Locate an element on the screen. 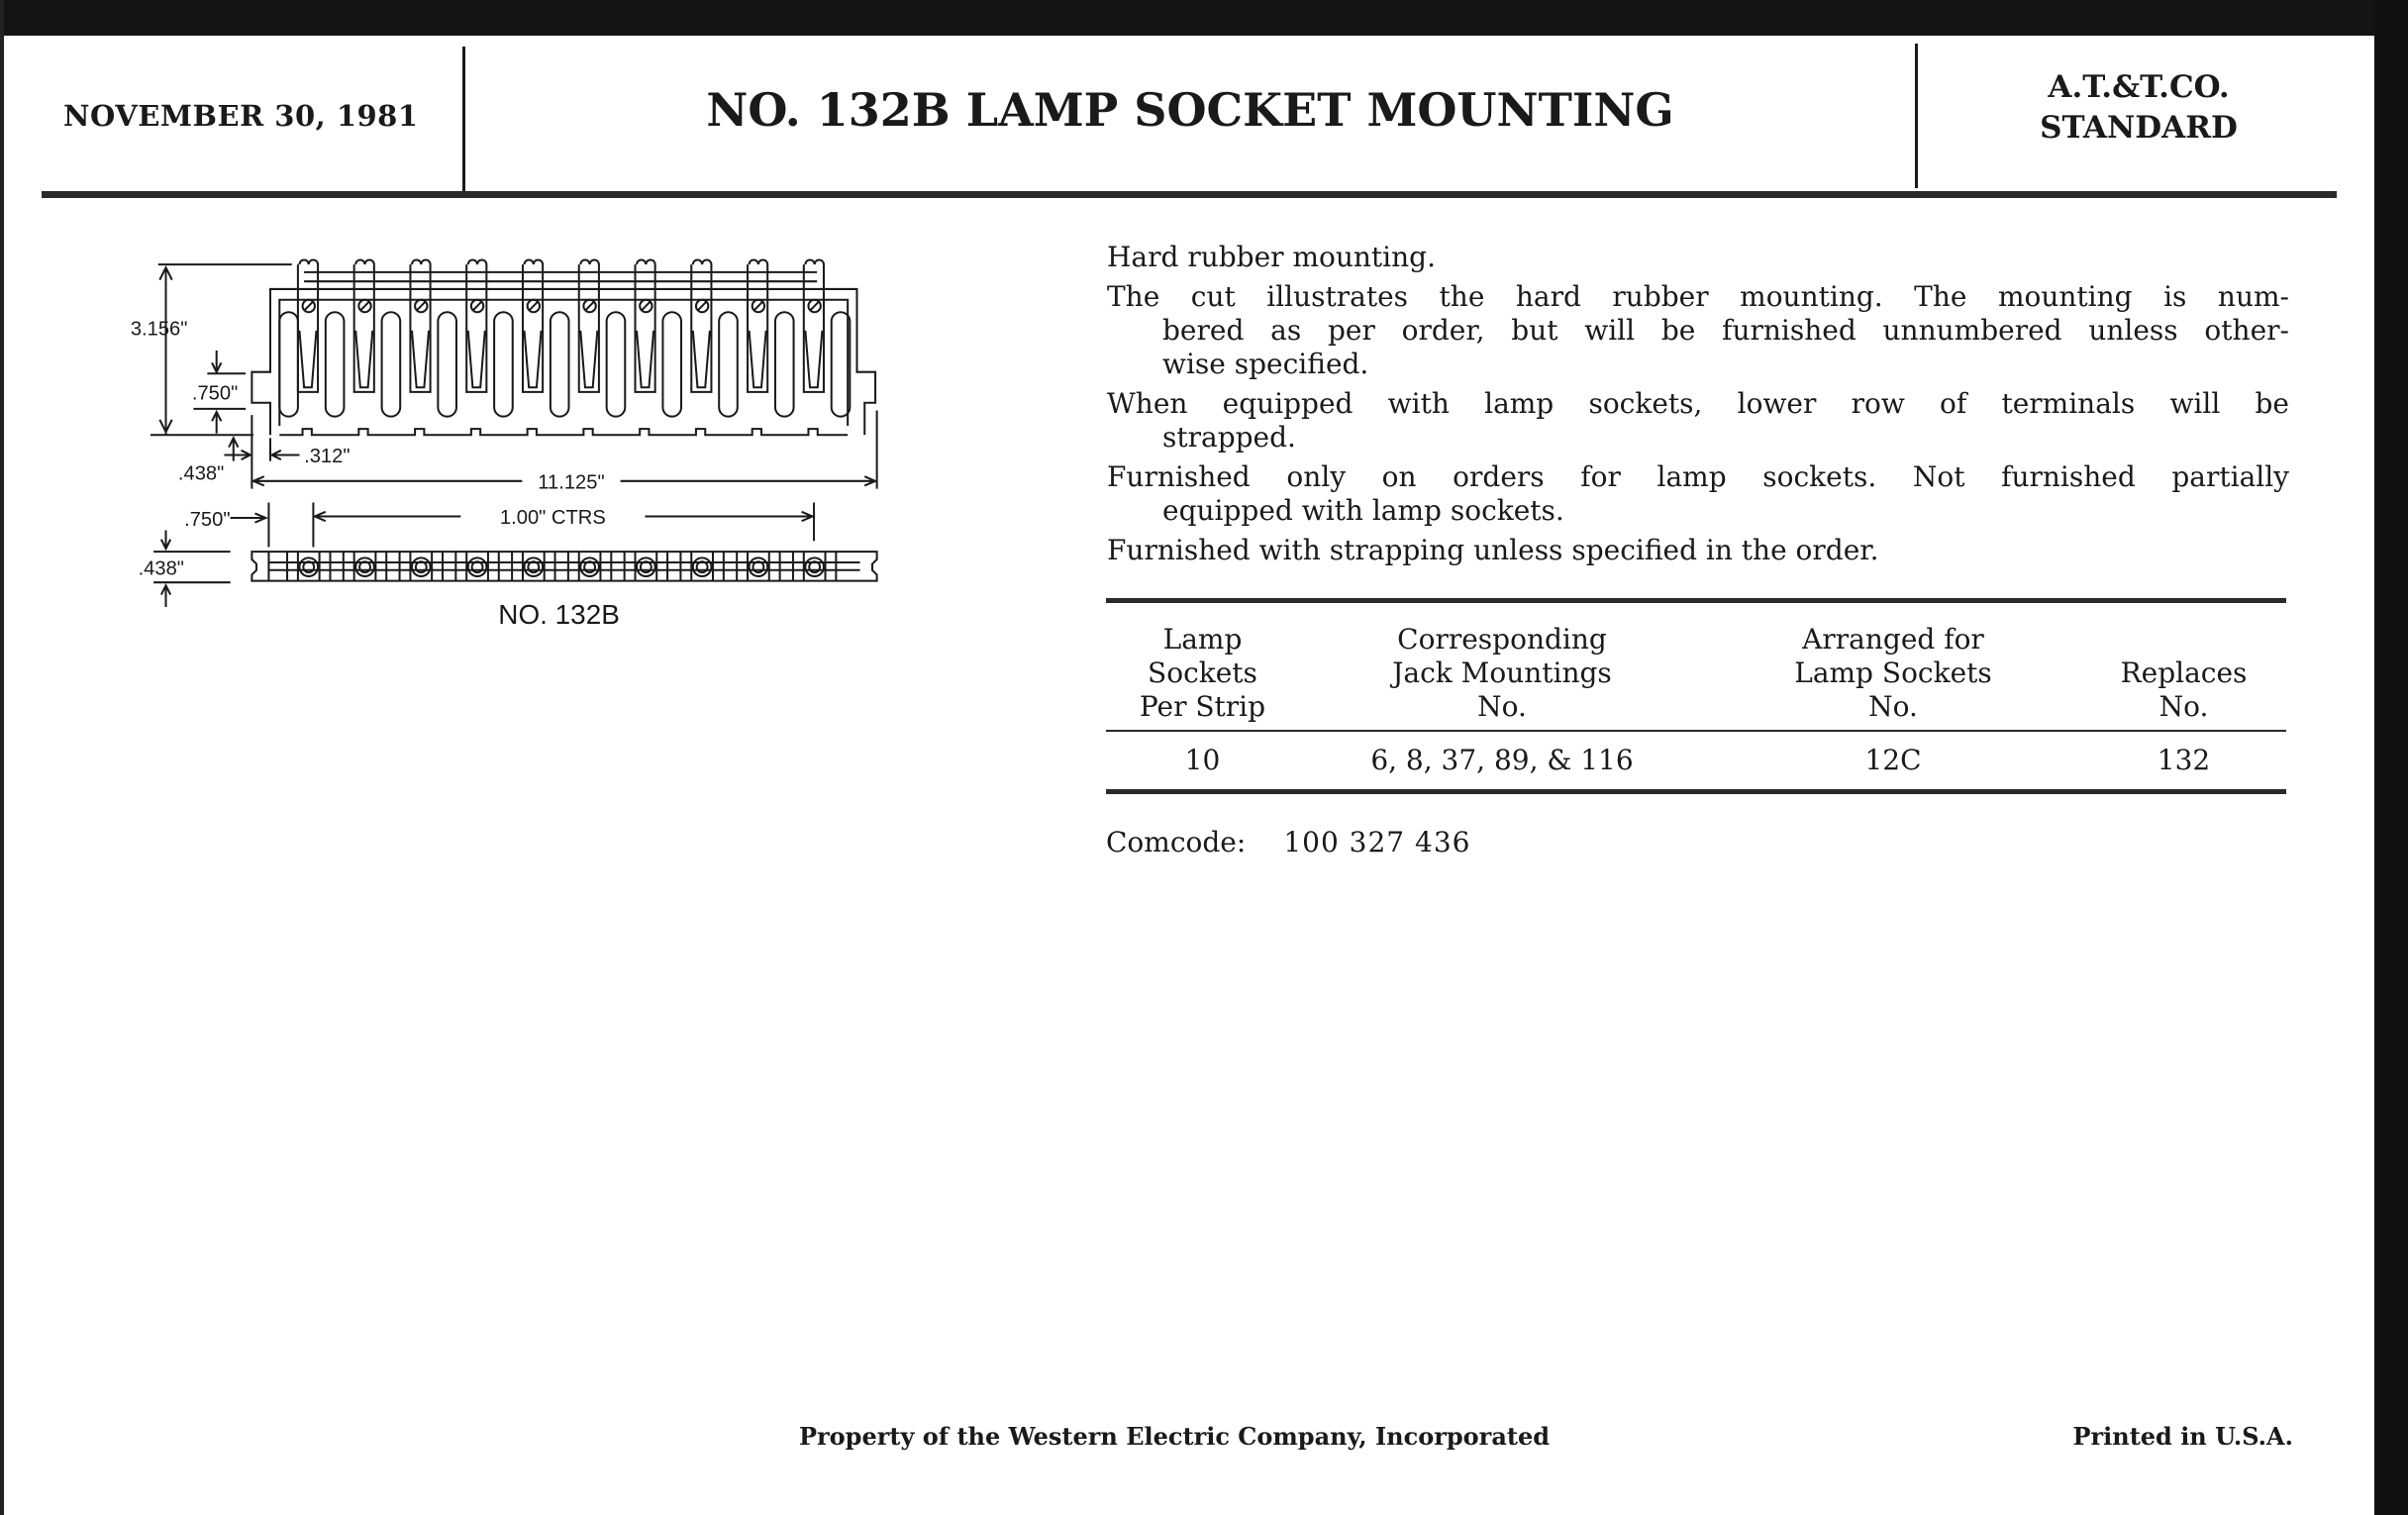  table-top-rule is located at coordinates (1696, 600).